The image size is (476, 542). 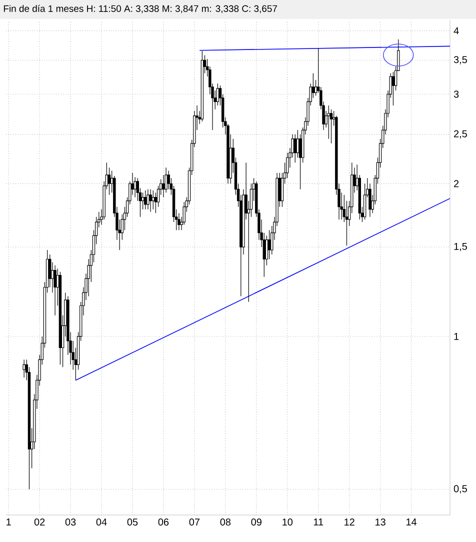 I want to click on x-tick-label: 10, so click(x=287, y=522).